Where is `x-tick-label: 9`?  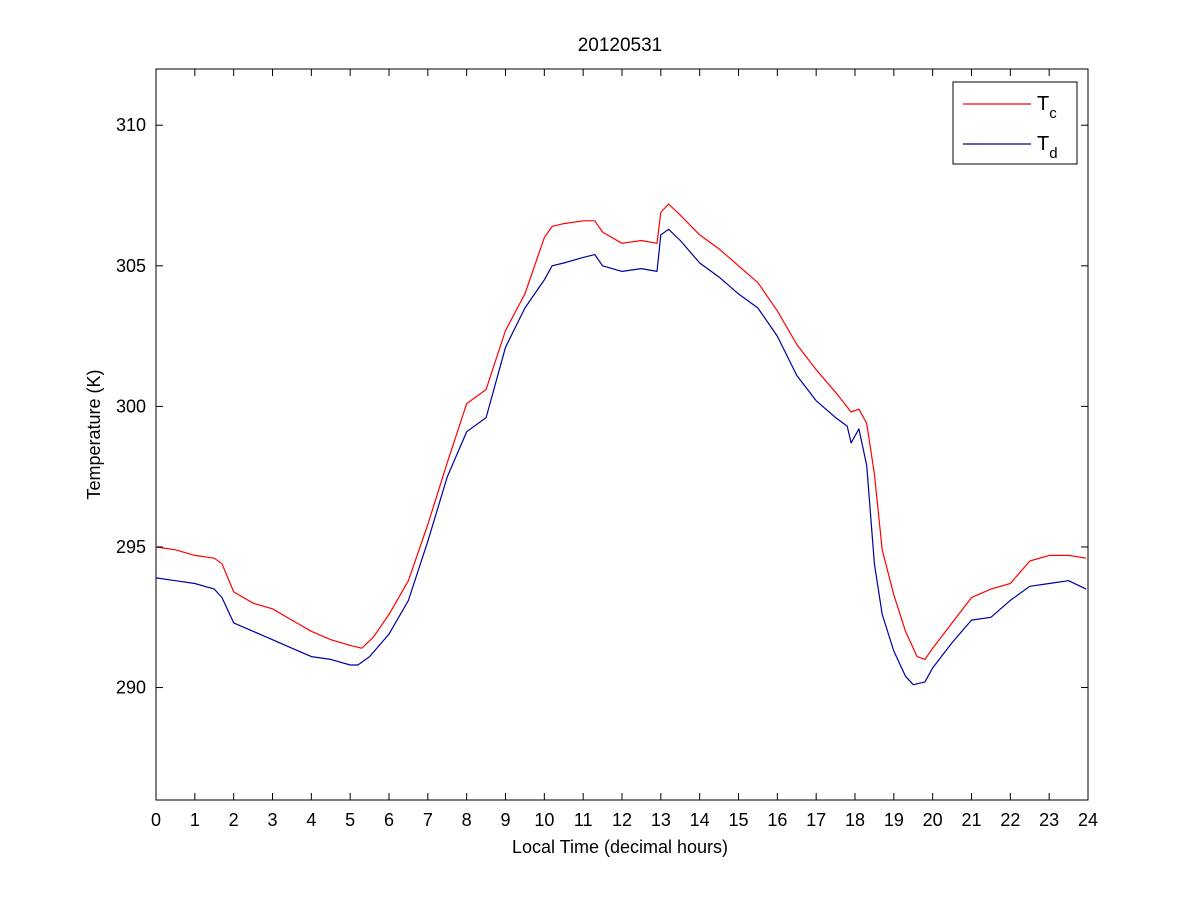 x-tick-label: 9 is located at coordinates (505, 820).